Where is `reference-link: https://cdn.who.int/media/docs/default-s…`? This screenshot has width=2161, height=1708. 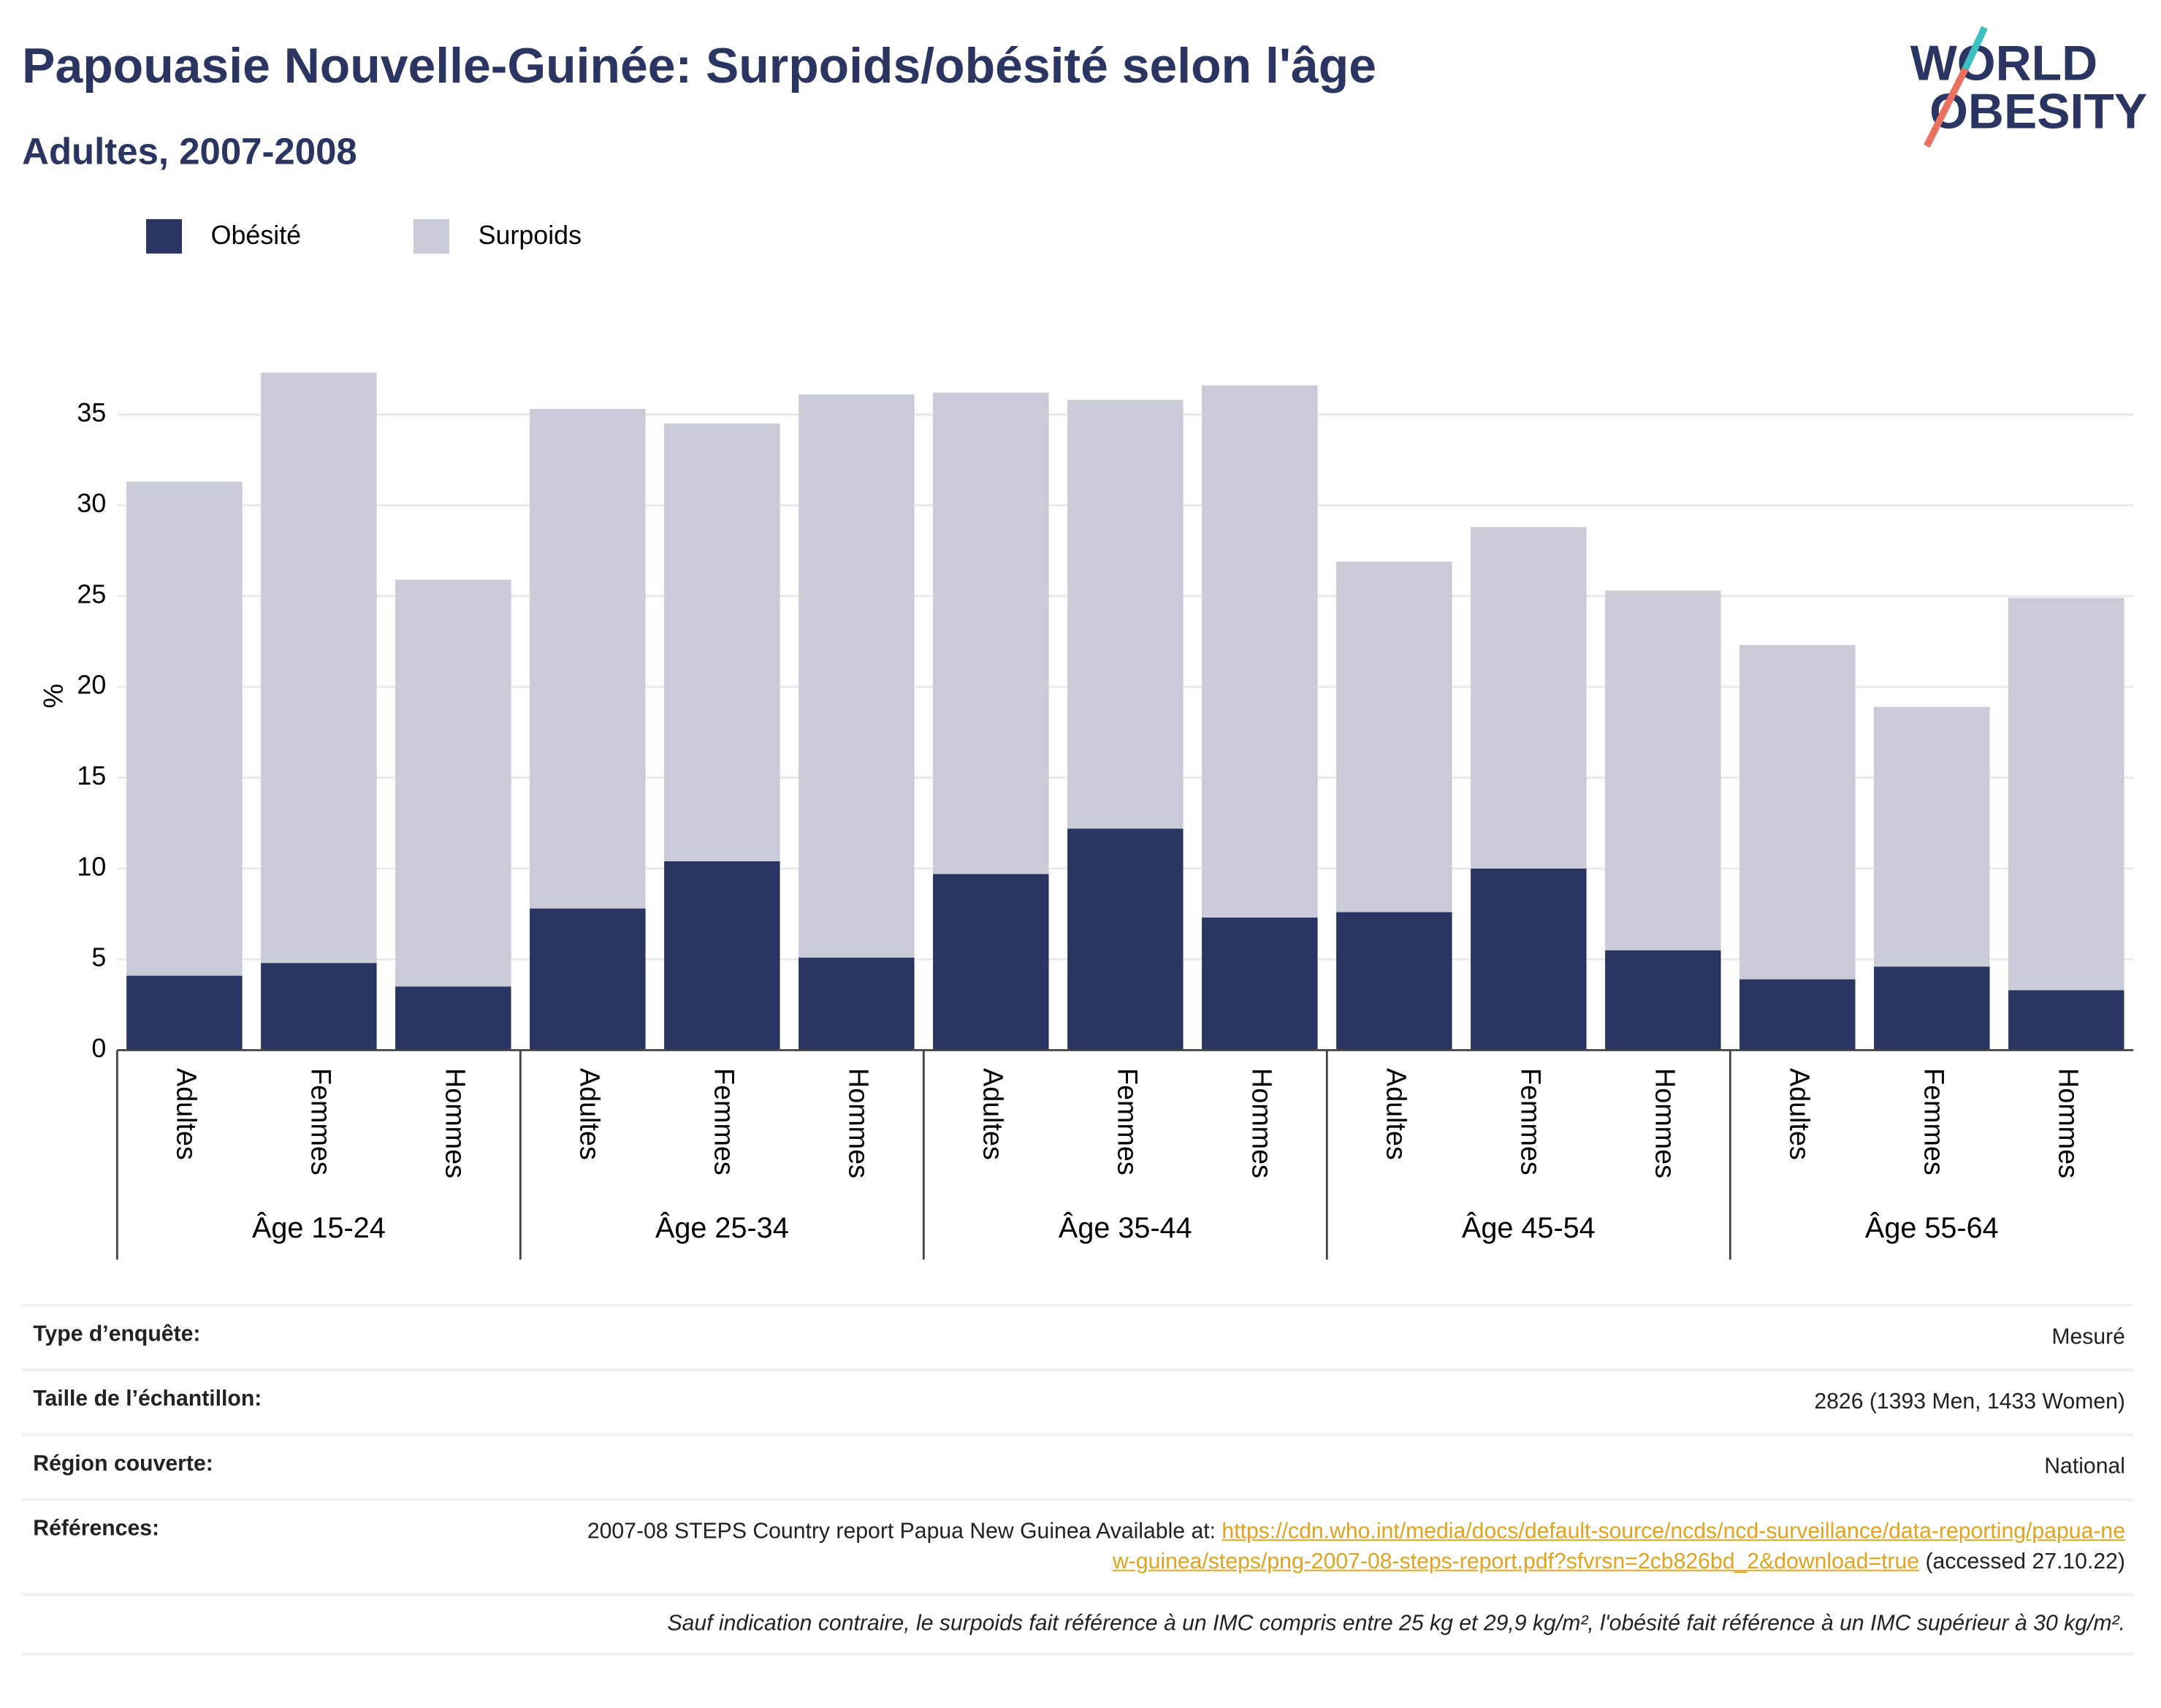 reference-link: https://cdn.who.int/media/docs/default-s… is located at coordinates (1619, 1547).